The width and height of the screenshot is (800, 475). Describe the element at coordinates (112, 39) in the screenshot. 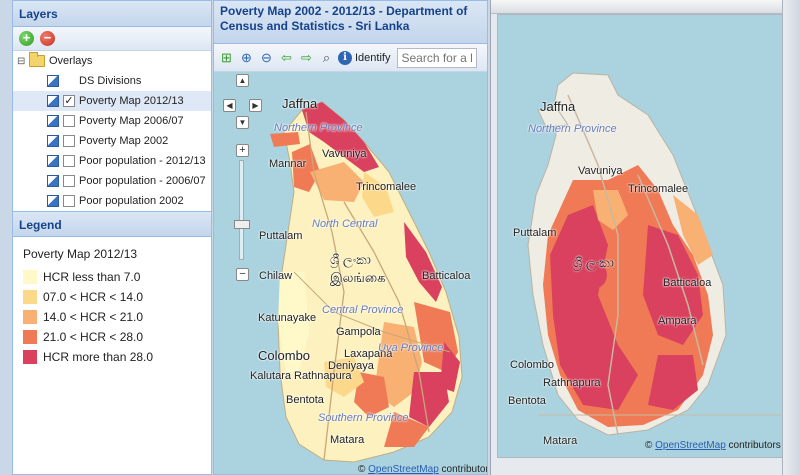

I see `layers-toolbar: + −` at that location.